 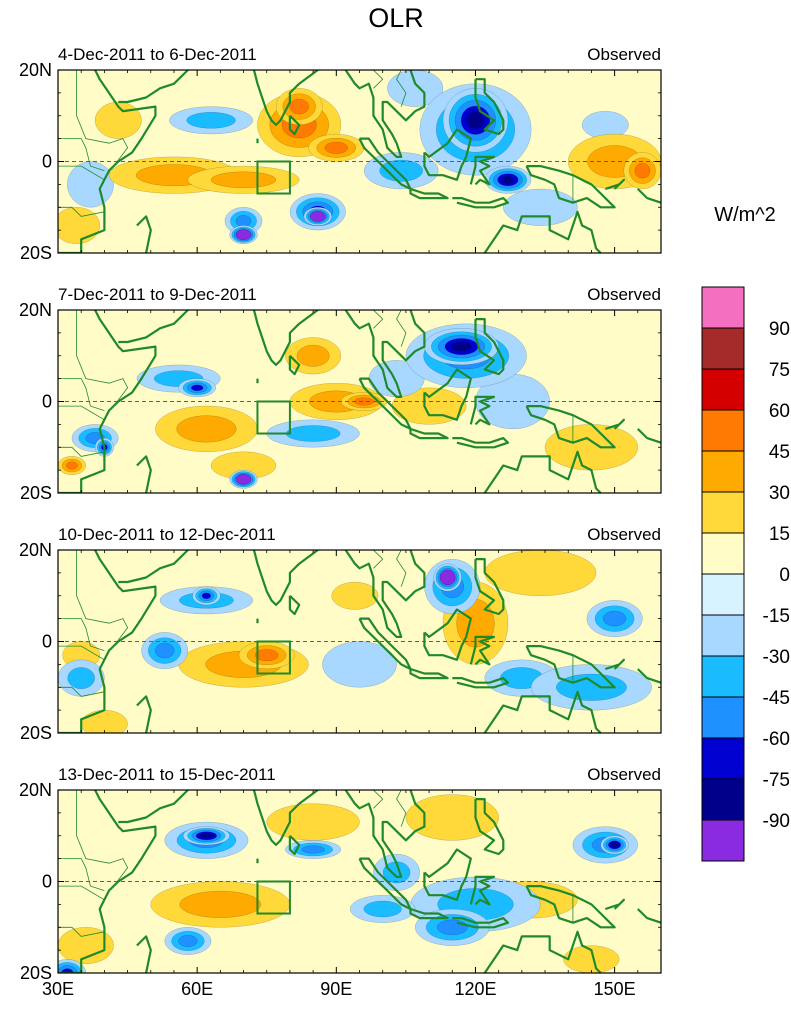 I want to click on colorbar-label: 30, so click(x=779, y=493).